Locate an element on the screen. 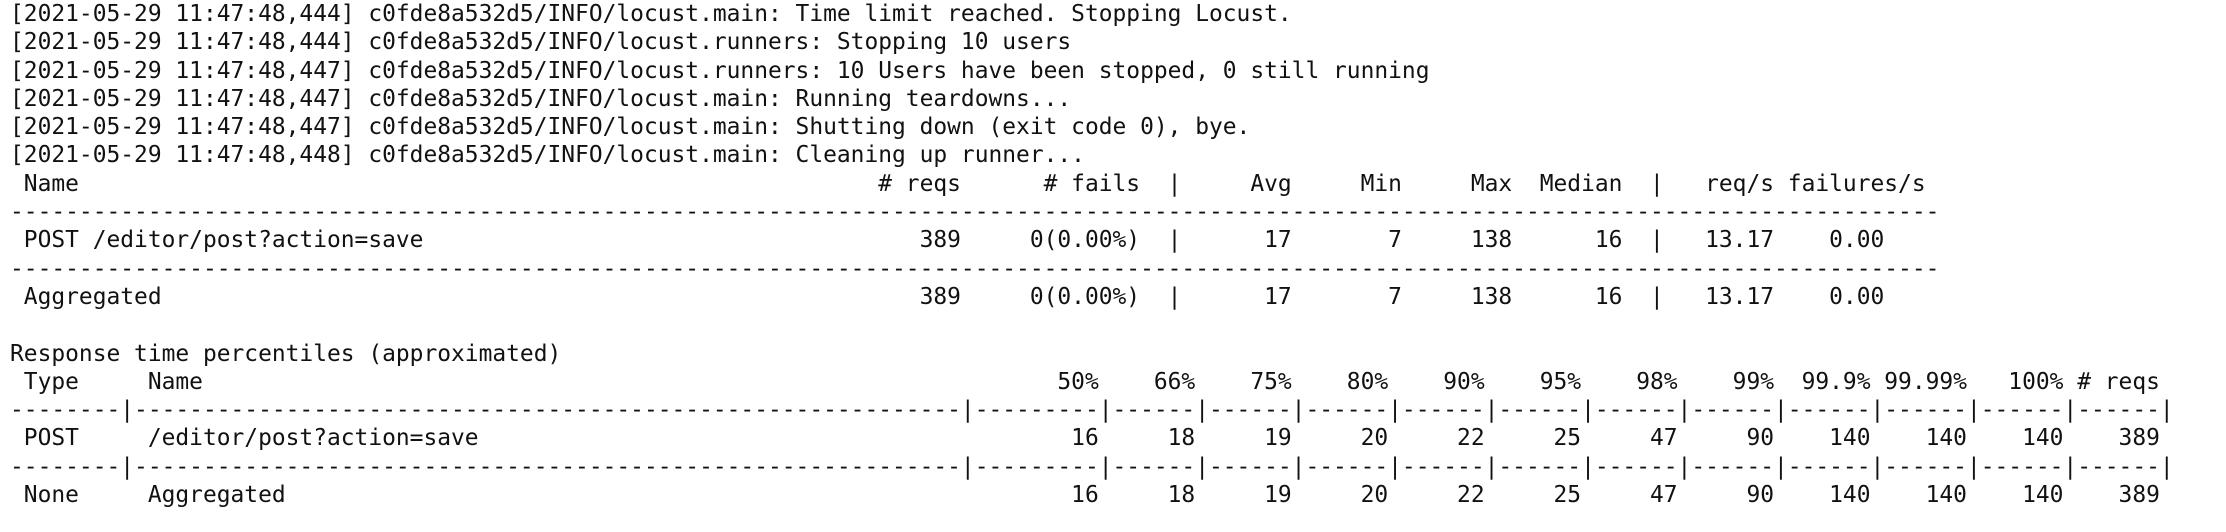 This screenshot has height=532, width=2226. blank-line is located at coordinates (1118, 325).